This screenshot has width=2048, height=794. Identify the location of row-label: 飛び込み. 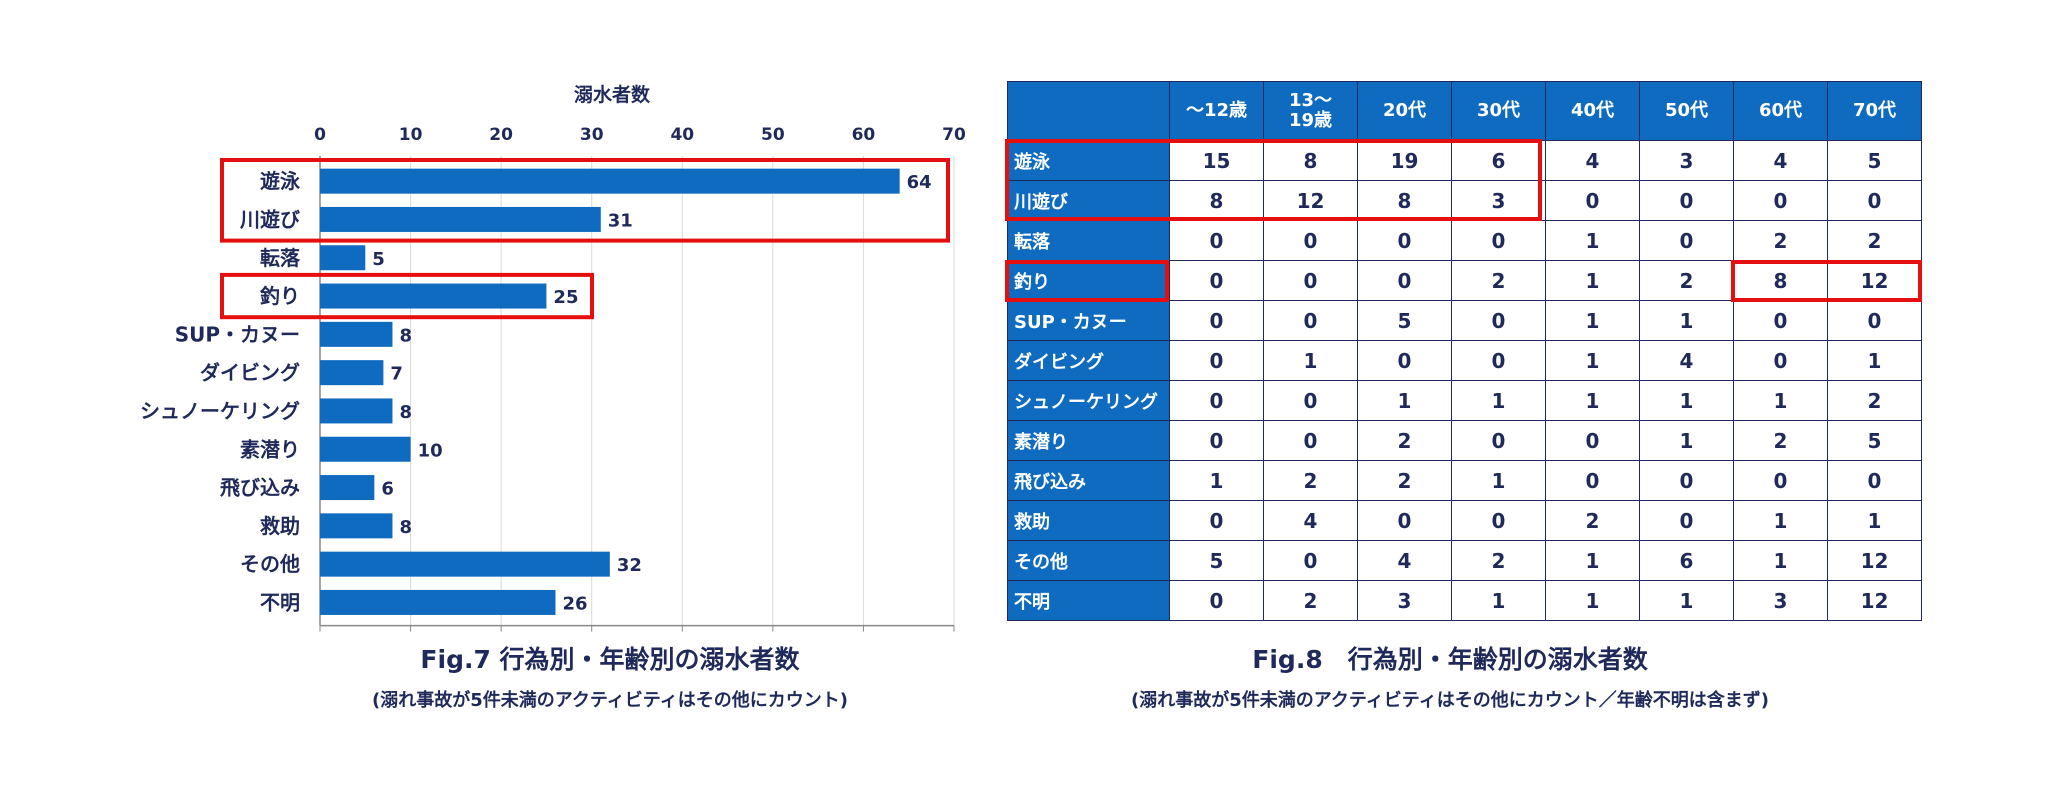
(1088, 480).